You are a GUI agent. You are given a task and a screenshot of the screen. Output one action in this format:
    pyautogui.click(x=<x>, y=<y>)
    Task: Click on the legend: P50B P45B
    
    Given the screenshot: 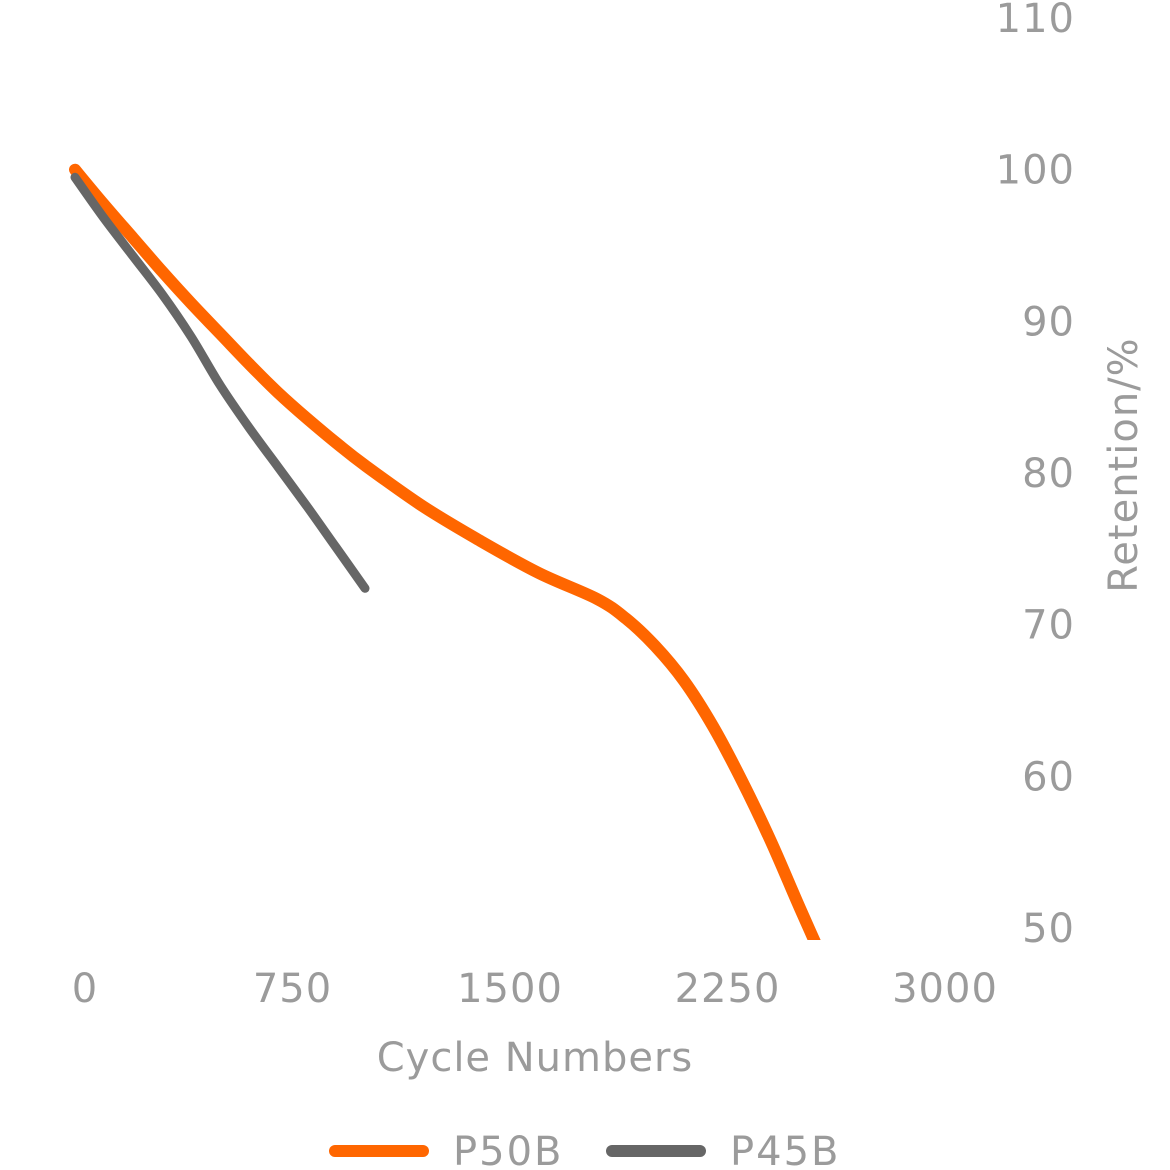 What is the action you would take?
    pyautogui.click(x=584, y=1149)
    